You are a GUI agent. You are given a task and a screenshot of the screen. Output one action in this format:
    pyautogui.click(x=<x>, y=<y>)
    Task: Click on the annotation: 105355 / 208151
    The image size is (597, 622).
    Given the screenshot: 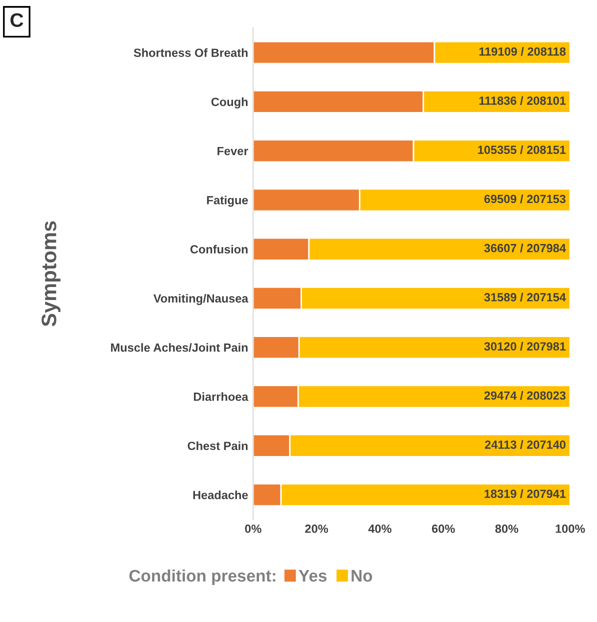 What is the action you would take?
    pyautogui.click(x=522, y=149)
    